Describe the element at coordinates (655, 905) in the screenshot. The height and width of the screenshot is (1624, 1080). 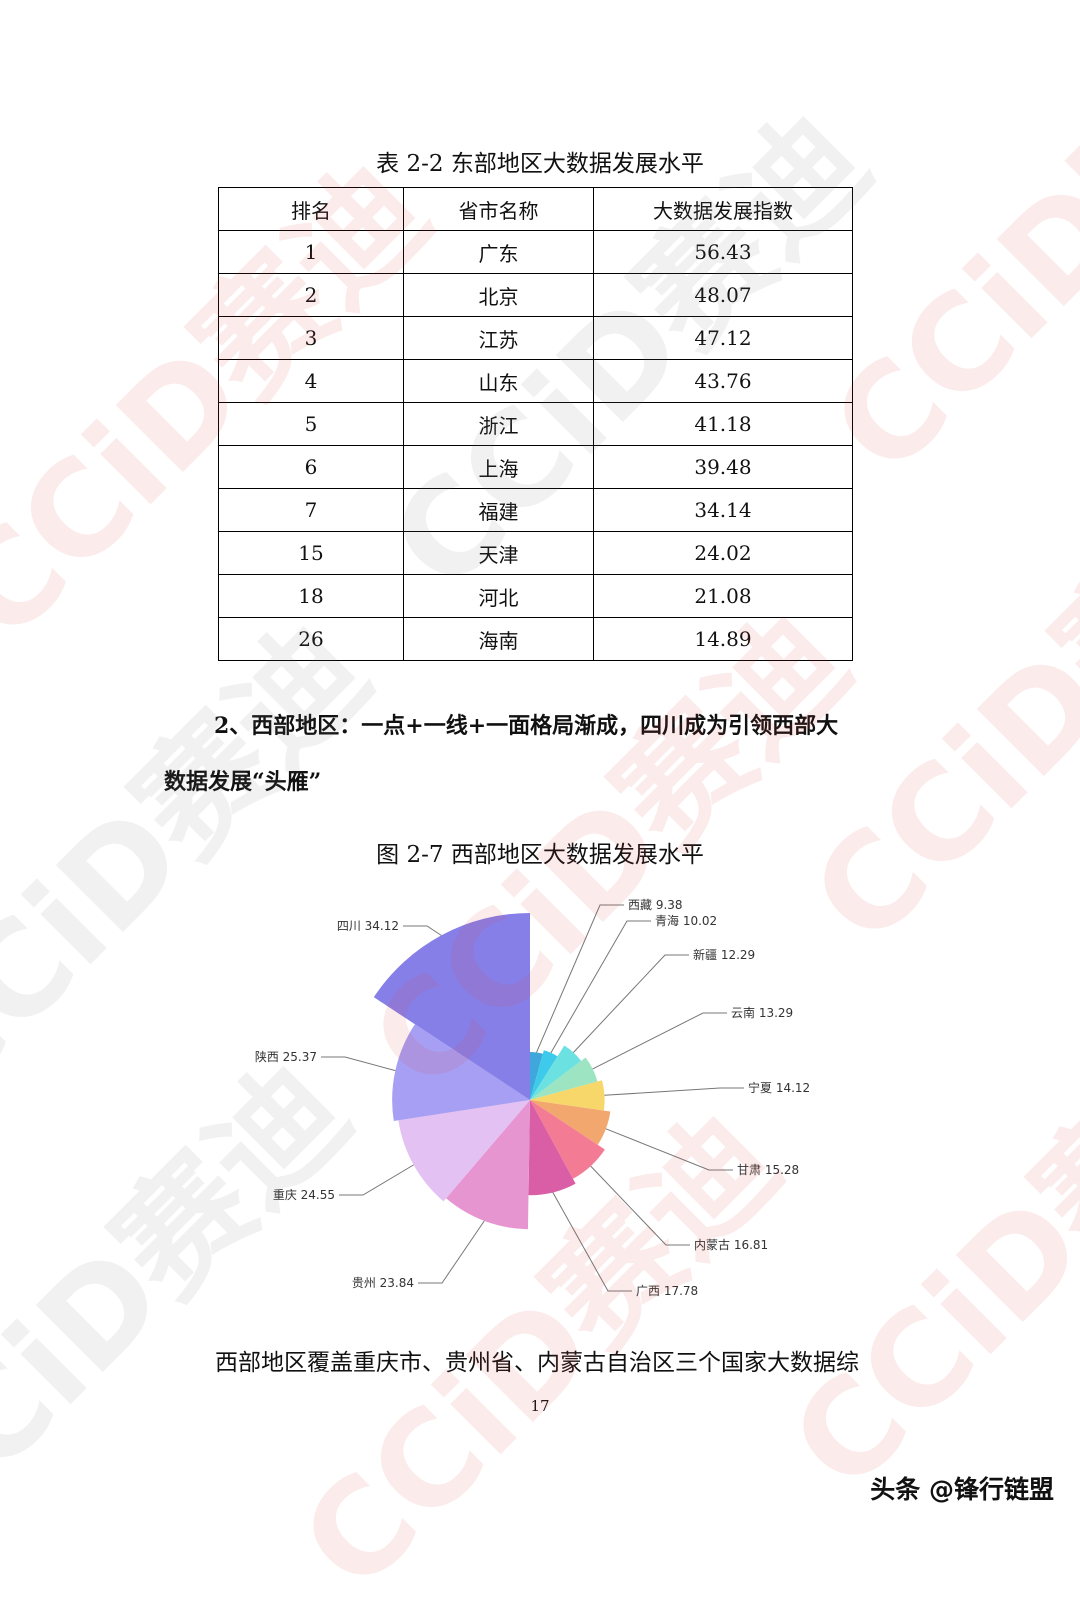
I see `slice-label: 西藏 9.38` at that location.